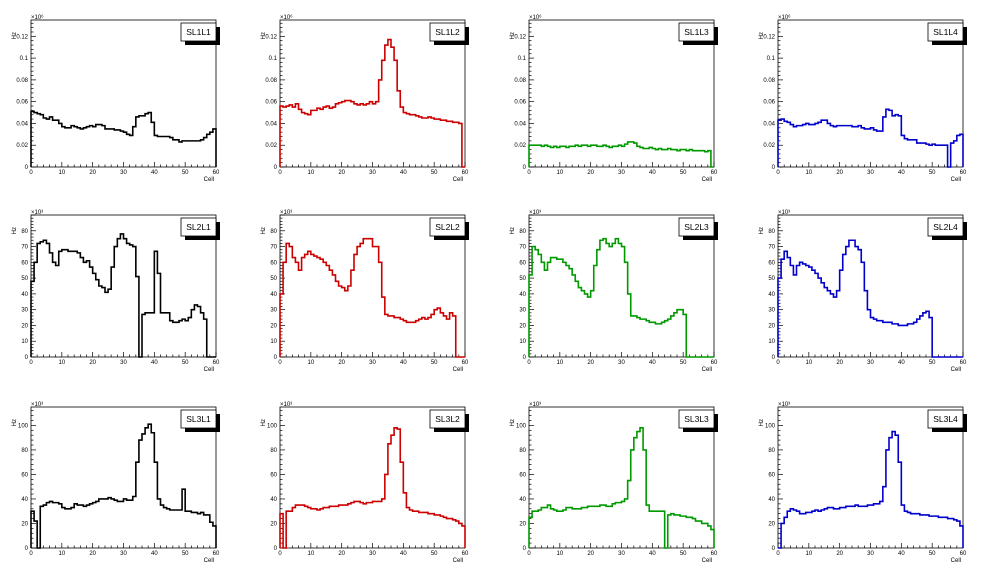 The height and width of the screenshot is (572, 996). Describe the element at coordinates (696, 32) in the screenshot. I see `legend-title: SL1L3` at that location.